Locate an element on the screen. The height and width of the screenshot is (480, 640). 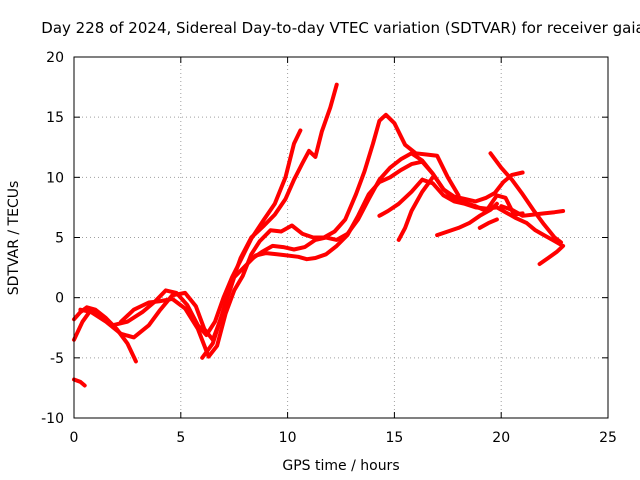
x-tick-label: 25 is located at coordinates (608, 438).